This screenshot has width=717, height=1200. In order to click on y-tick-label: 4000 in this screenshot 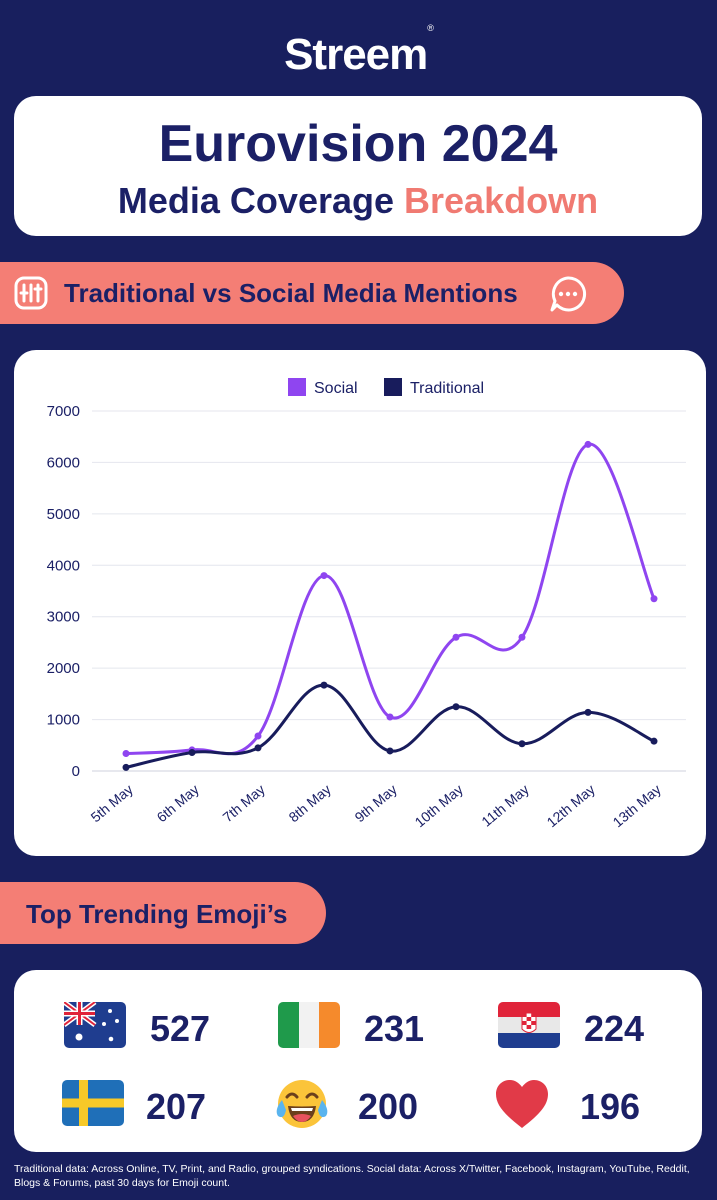, I will do `click(63, 565)`.